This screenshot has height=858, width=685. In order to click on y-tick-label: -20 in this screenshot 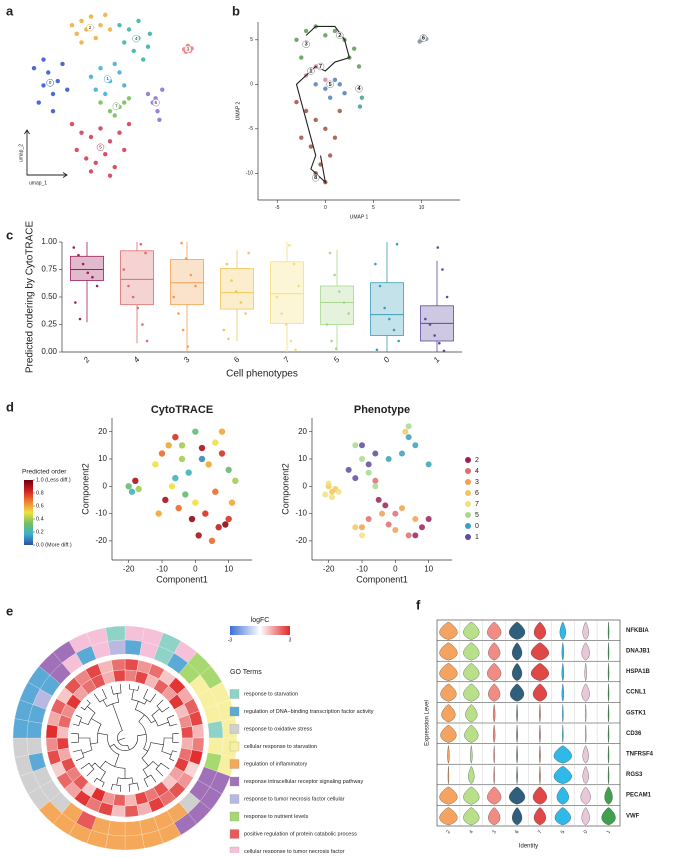, I will do `click(101, 540)`.